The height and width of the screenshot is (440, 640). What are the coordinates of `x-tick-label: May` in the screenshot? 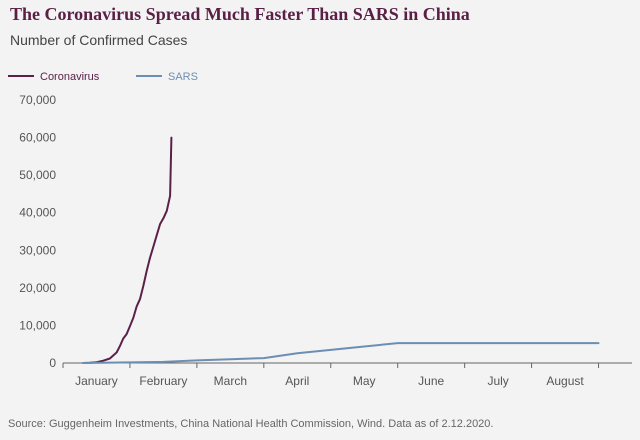 It's located at (364, 381).